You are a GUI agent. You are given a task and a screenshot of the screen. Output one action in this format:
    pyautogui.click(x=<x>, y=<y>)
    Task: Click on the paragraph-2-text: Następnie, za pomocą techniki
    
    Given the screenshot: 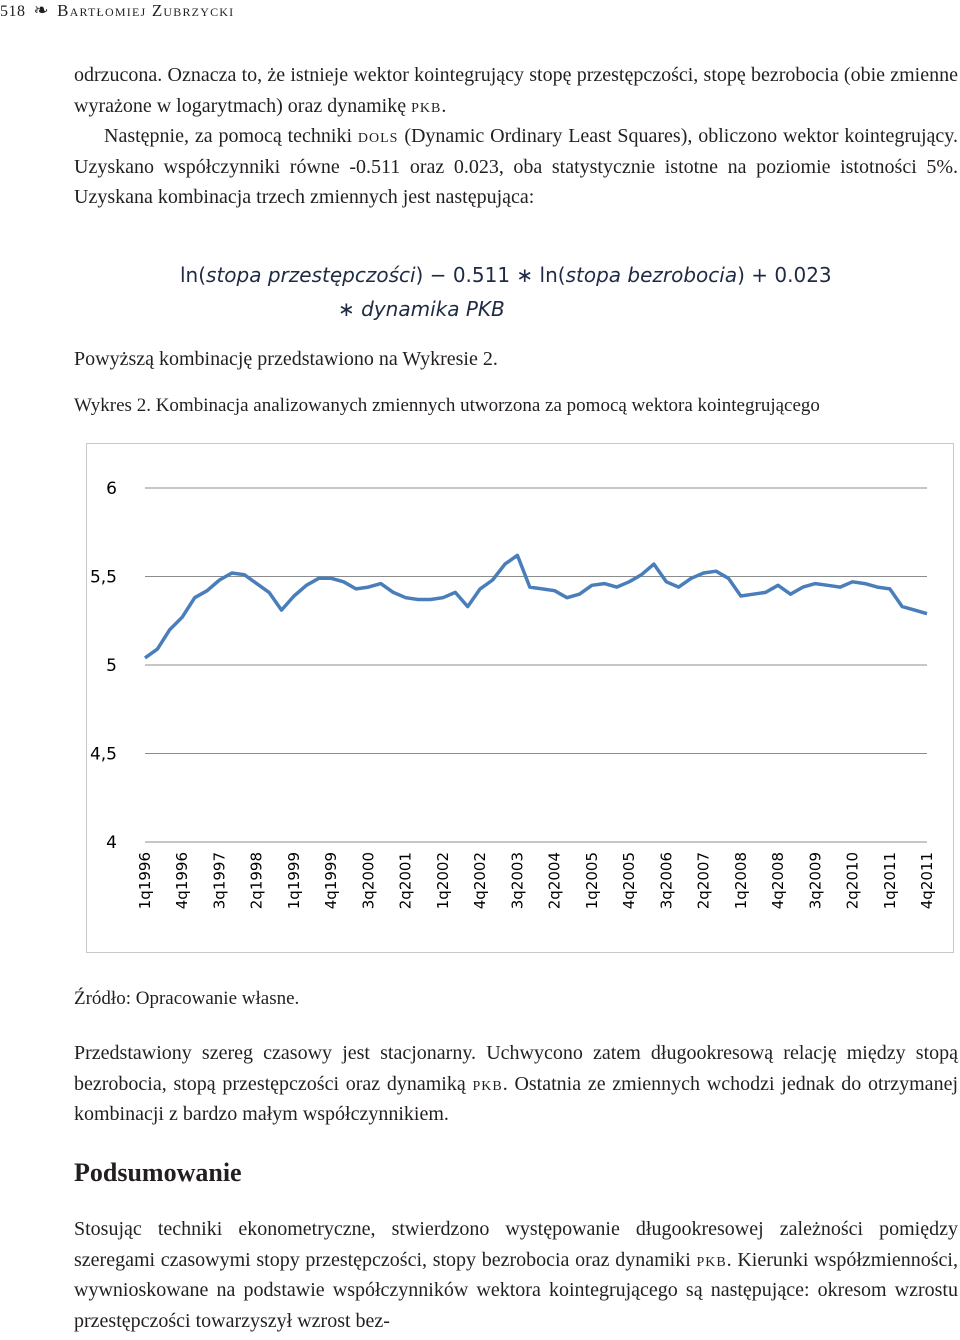 What is the action you would take?
    pyautogui.click(x=231, y=136)
    